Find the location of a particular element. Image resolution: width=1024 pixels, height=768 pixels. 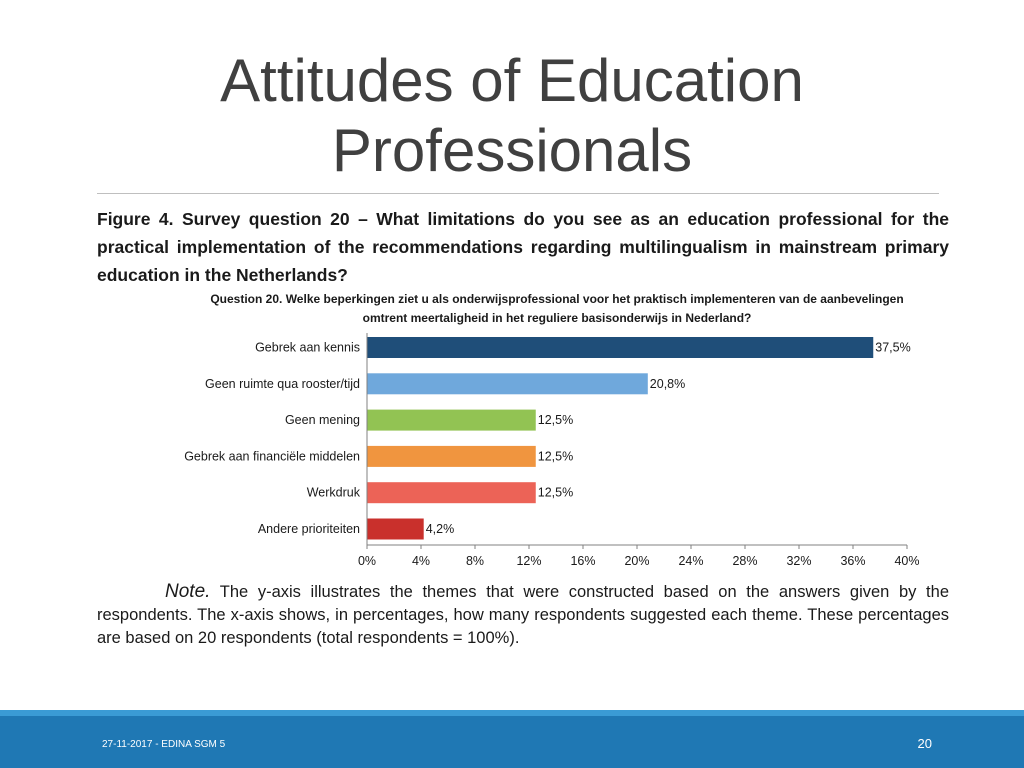

x-tick-label: 16% is located at coordinates (582, 561).